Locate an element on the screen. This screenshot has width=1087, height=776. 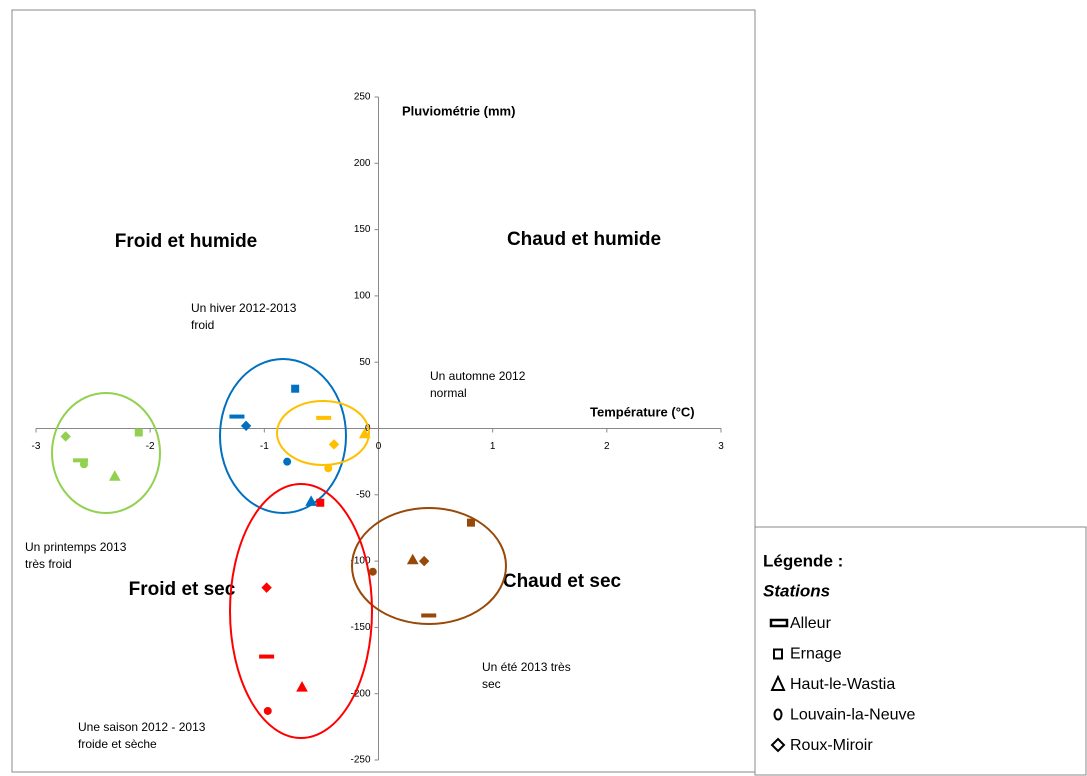
y-tick-label: 150 is located at coordinates (362, 229).